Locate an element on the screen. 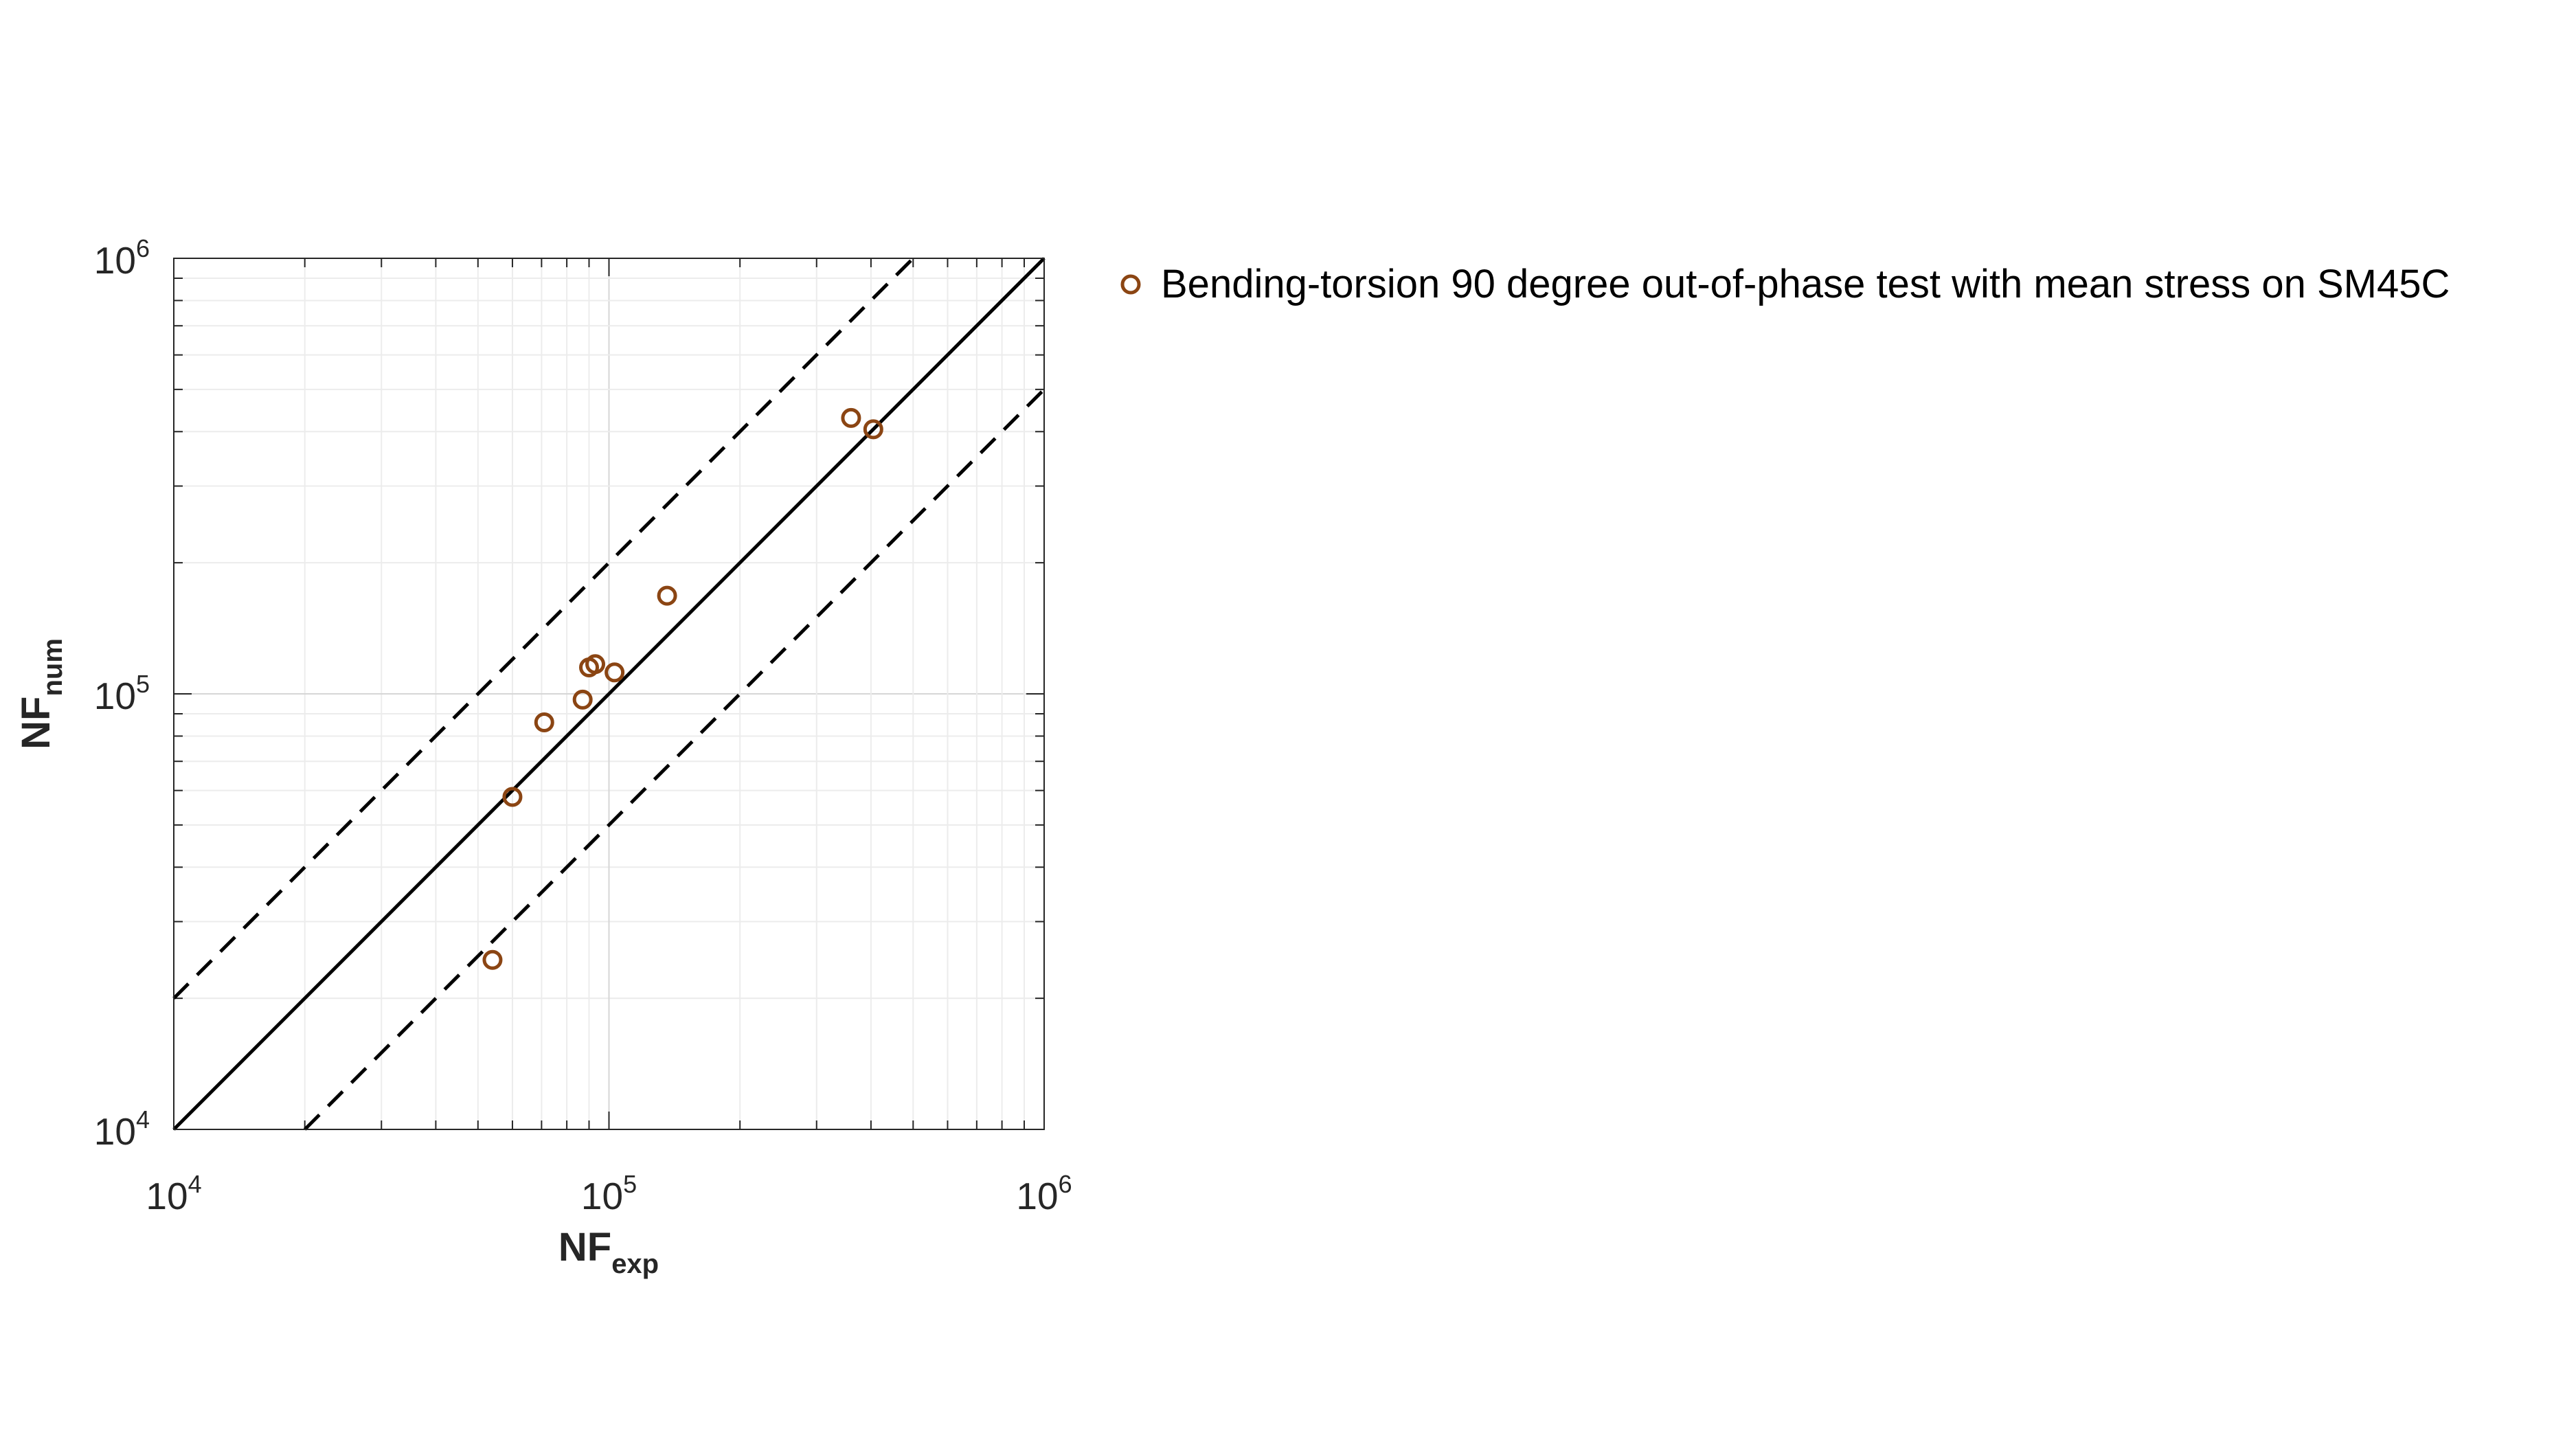 The height and width of the screenshot is (1431, 2576). y-axis-label-base: NF is located at coordinates (36, 723).